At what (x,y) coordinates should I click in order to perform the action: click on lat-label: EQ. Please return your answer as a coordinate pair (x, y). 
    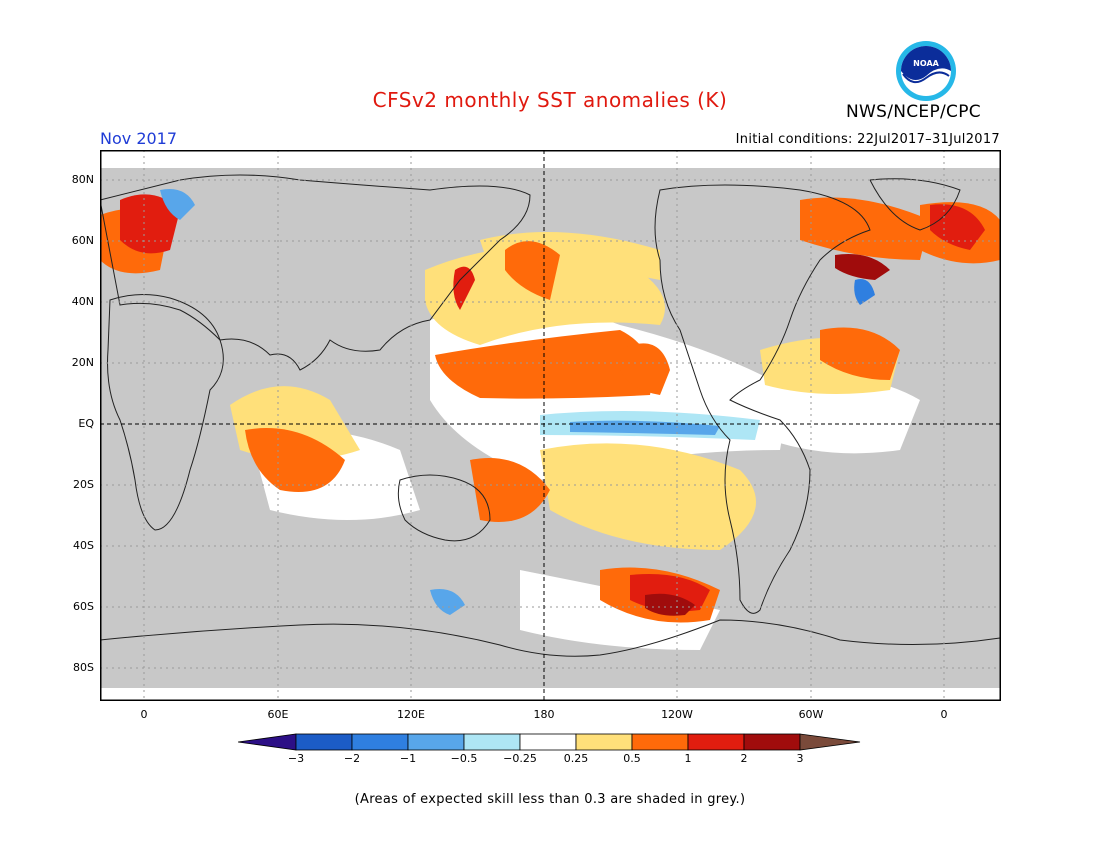
    Looking at the image, I should click on (86, 423).